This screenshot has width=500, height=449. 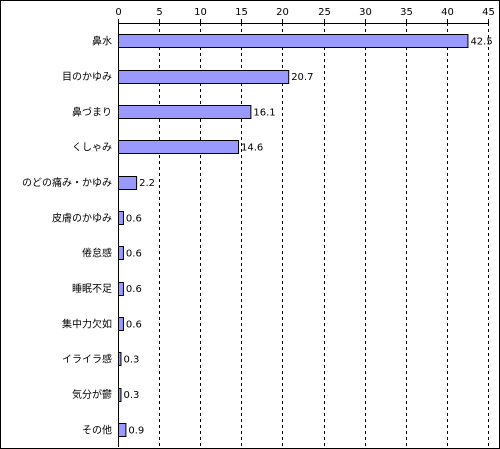 I want to click on value-label-9: 0.6, so click(x=134, y=324).